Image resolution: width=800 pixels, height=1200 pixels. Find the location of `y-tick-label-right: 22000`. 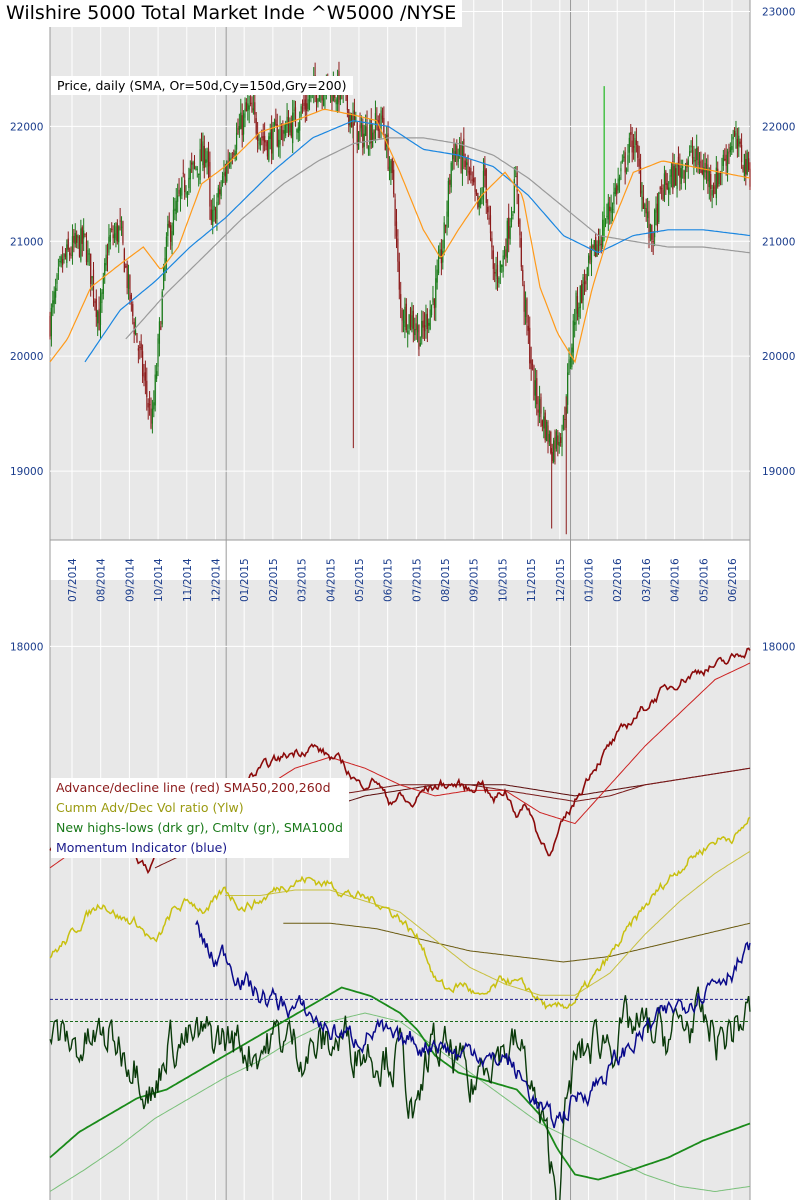

y-tick-label-right: 22000 is located at coordinates (778, 127).